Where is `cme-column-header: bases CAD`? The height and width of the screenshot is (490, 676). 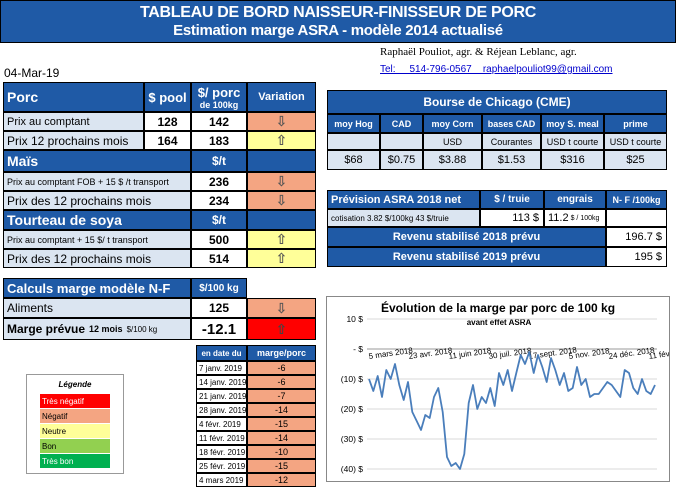
cme-column-header: bases CAD is located at coordinates (511, 123).